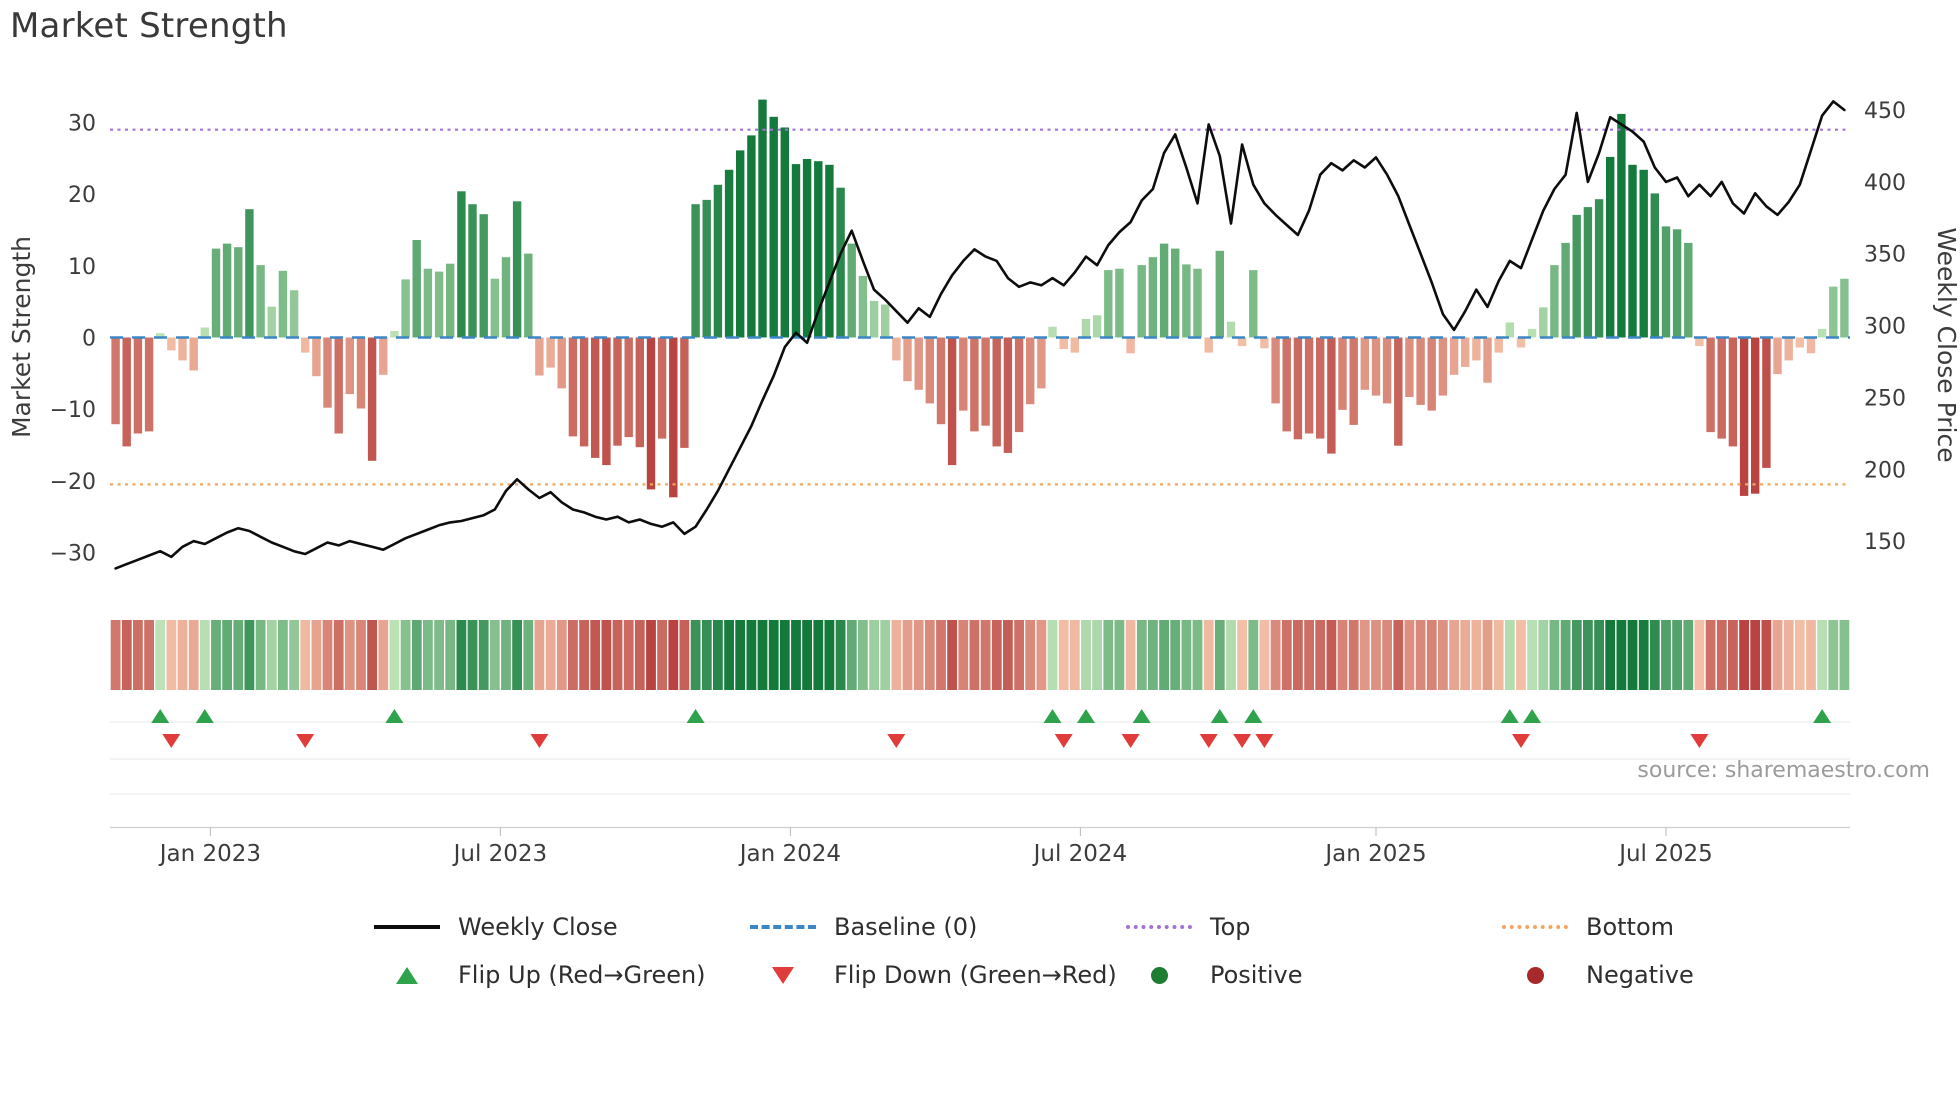 The height and width of the screenshot is (1102, 1960). What do you see at coordinates (975, 975) in the screenshot?
I see `legend-label: Flip Down (Green→Red)` at bounding box center [975, 975].